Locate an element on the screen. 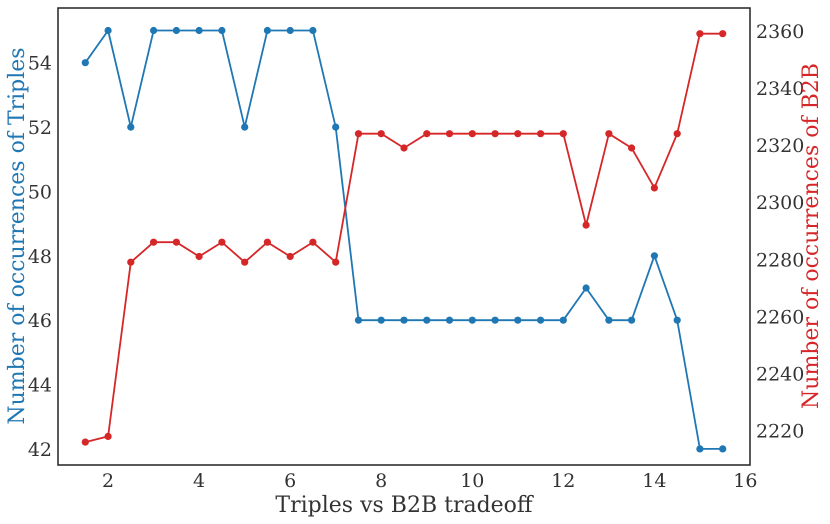 This screenshot has width=830, height=524. x-axis-ticks: 2 4 6 8 10 12 14 16 is located at coordinates (429, 481).